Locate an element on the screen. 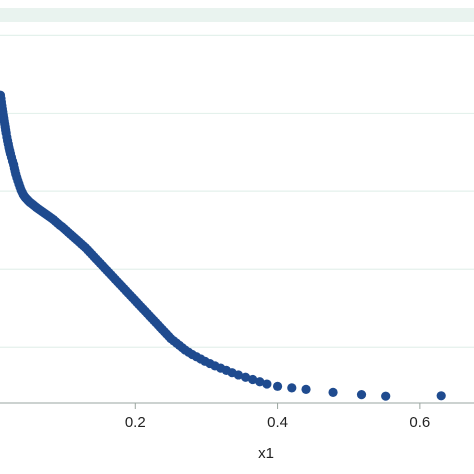 The image size is (474, 474). top-band is located at coordinates (237, 15).